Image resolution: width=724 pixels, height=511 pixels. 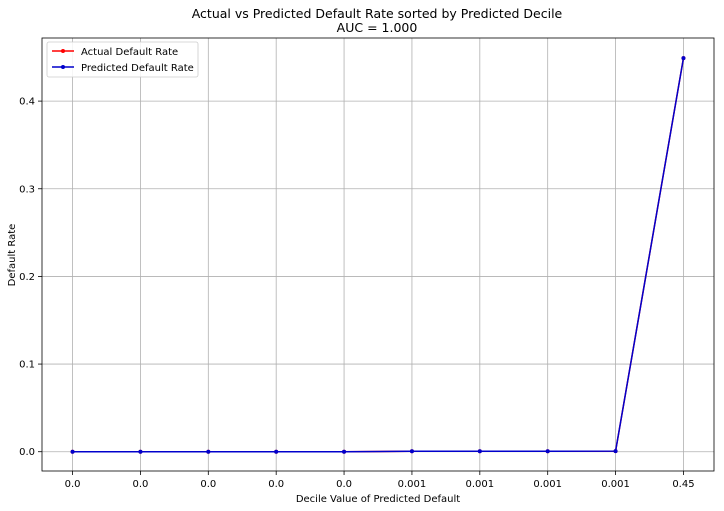 I want to click on legend-box, so click(x=122, y=59).